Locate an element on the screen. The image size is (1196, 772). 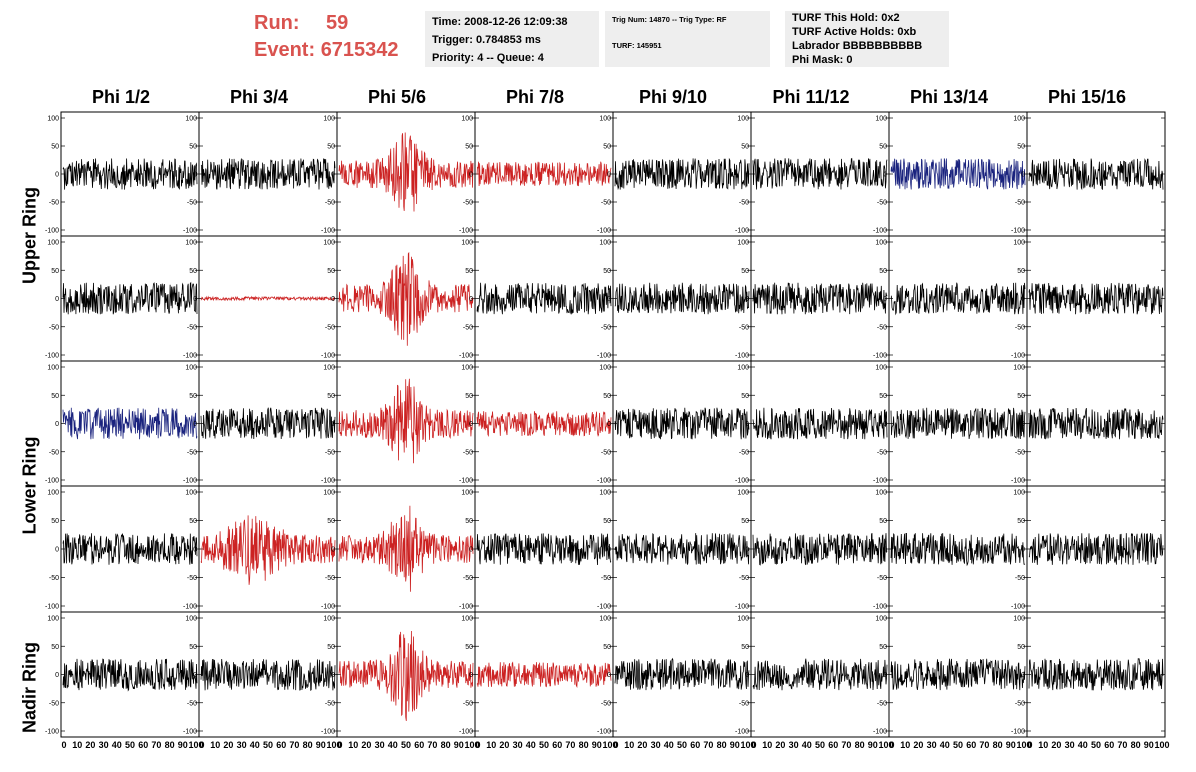
panel-frame is located at coordinates (958, 423).